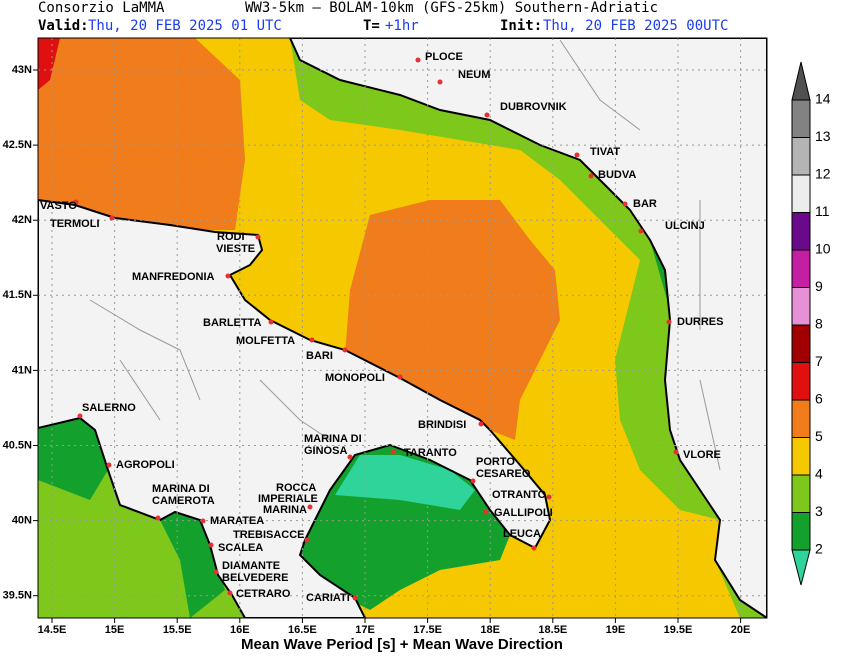  Describe the element at coordinates (173, 277) in the screenshot. I see `place-label: MANFREDONIA` at that location.